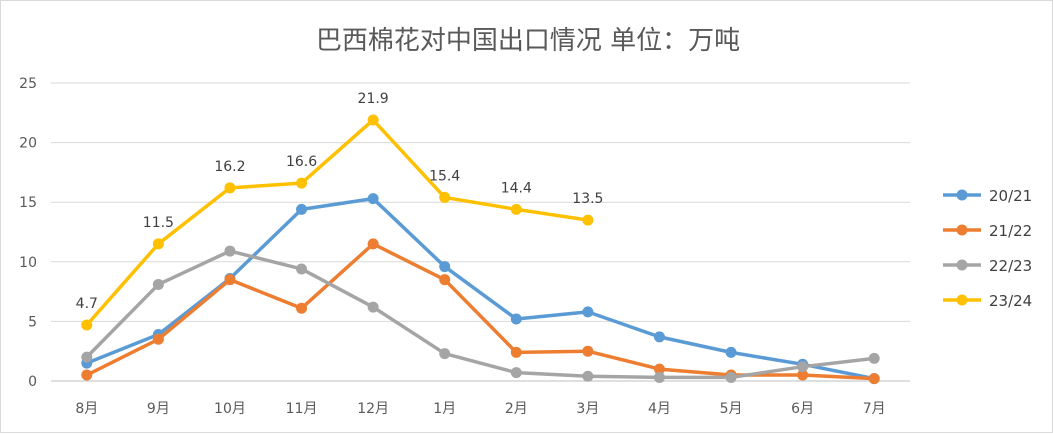  What do you see at coordinates (230, 409) in the screenshot?
I see `x-tick-label: 10月` at bounding box center [230, 409].